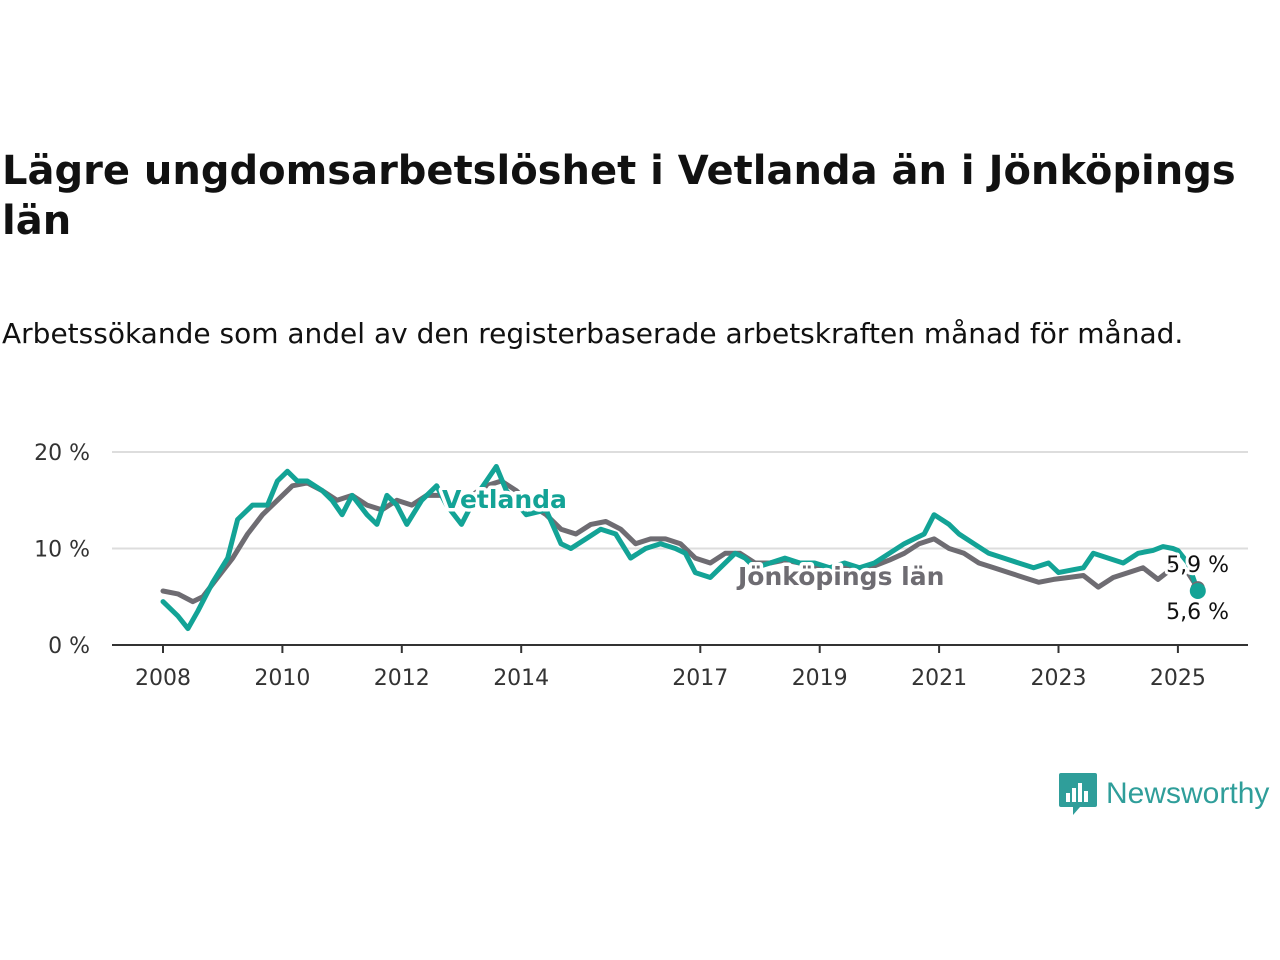  I want to click on series-label-vetlanda: Vetlanda, so click(504, 499).